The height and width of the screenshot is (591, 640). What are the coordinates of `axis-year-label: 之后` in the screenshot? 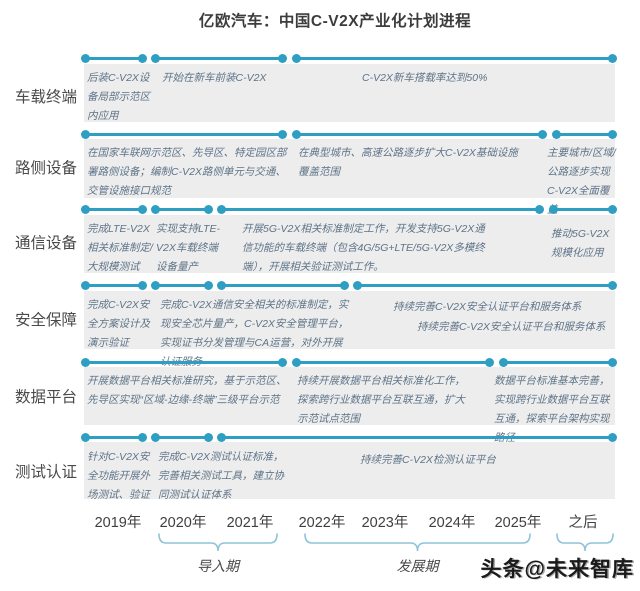 It's located at (583, 523).